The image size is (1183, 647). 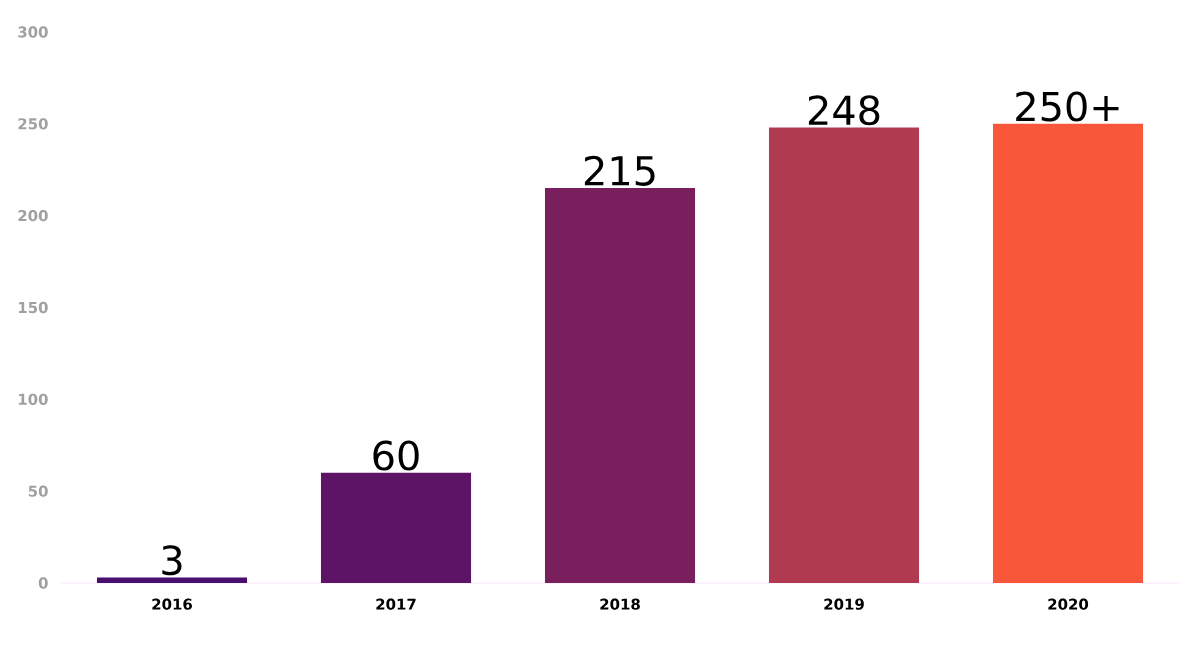 I want to click on y-tick-label: 200, so click(x=33, y=216).